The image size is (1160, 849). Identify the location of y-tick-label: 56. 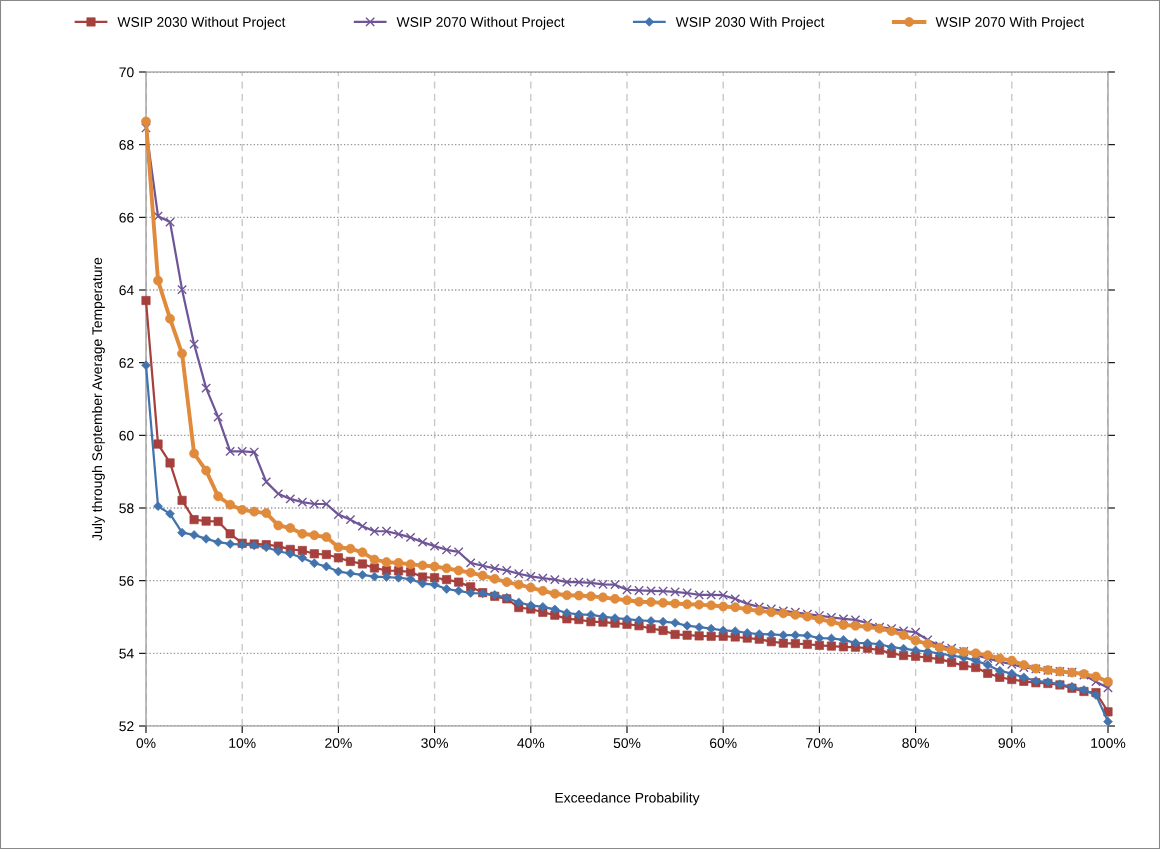
(126, 581).